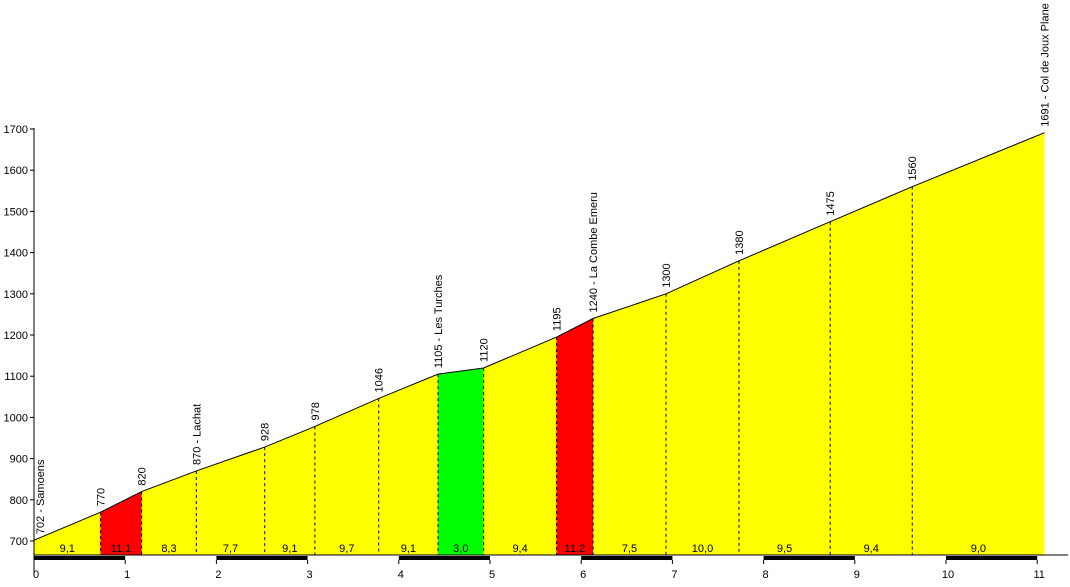  Describe the element at coordinates (594, 252) in the screenshot. I see `waypoint-elevation-label: 1240 - La Combe Emeru` at that location.